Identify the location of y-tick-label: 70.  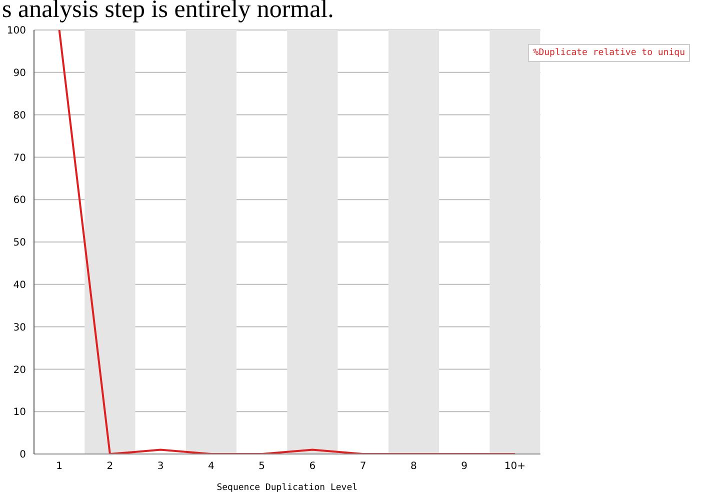
(19, 158).